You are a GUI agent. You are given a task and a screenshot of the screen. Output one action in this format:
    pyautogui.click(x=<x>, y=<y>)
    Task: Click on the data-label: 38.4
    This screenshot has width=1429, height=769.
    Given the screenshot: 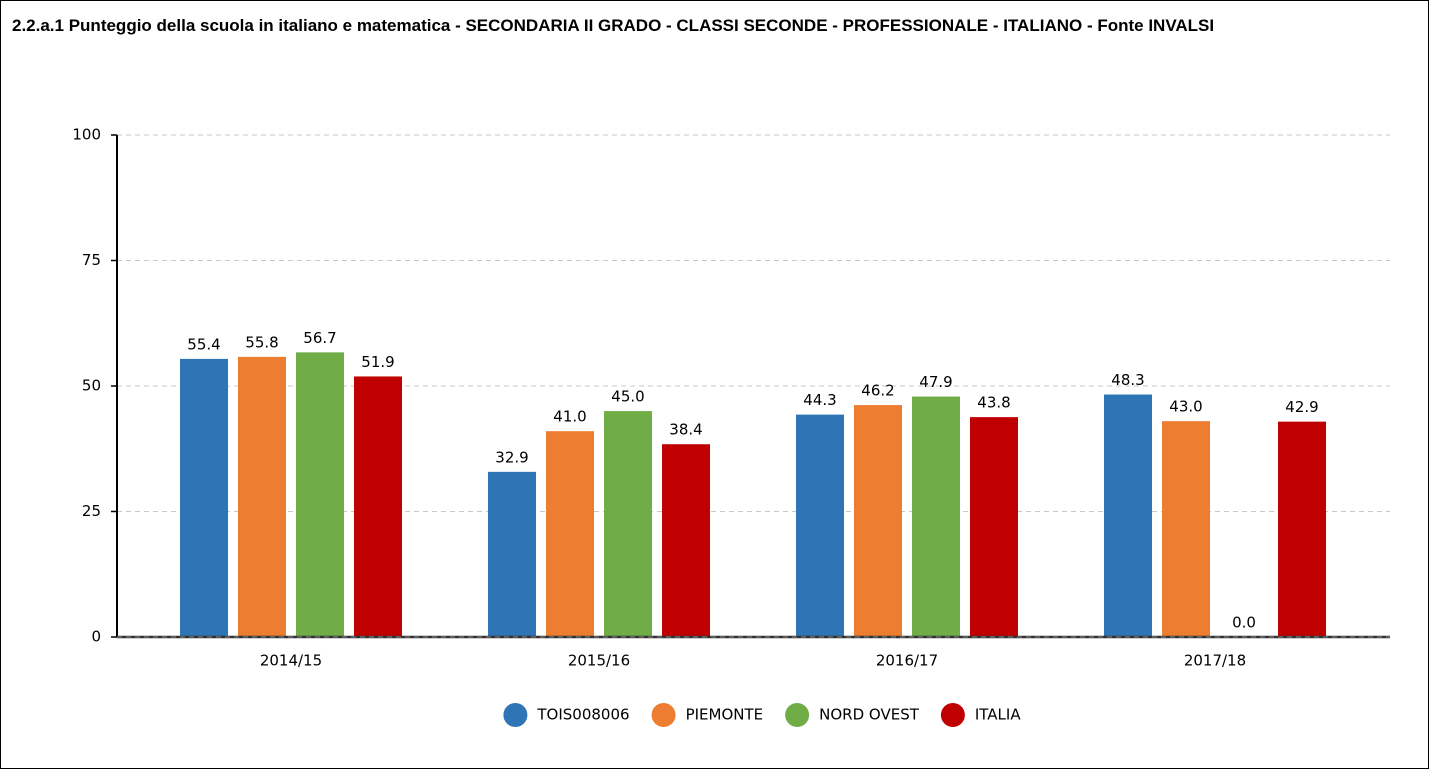 What is the action you would take?
    pyautogui.click(x=685, y=430)
    